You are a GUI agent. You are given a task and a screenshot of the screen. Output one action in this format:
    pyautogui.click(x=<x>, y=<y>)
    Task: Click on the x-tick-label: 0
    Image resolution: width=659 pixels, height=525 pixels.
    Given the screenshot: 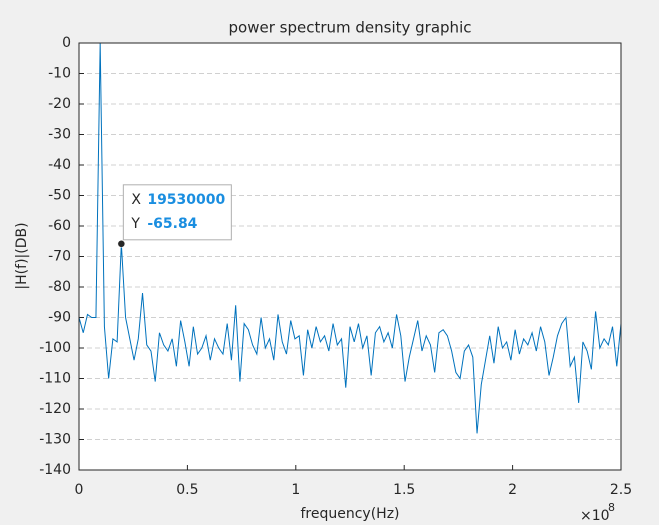 What is the action you would take?
    pyautogui.click(x=79, y=490)
    